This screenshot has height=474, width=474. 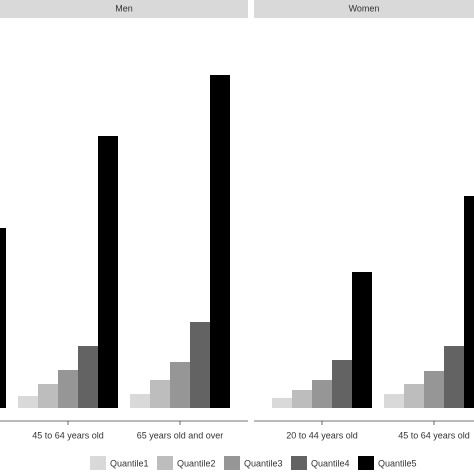 I want to click on legend-label: Quantile3, so click(x=263, y=463).